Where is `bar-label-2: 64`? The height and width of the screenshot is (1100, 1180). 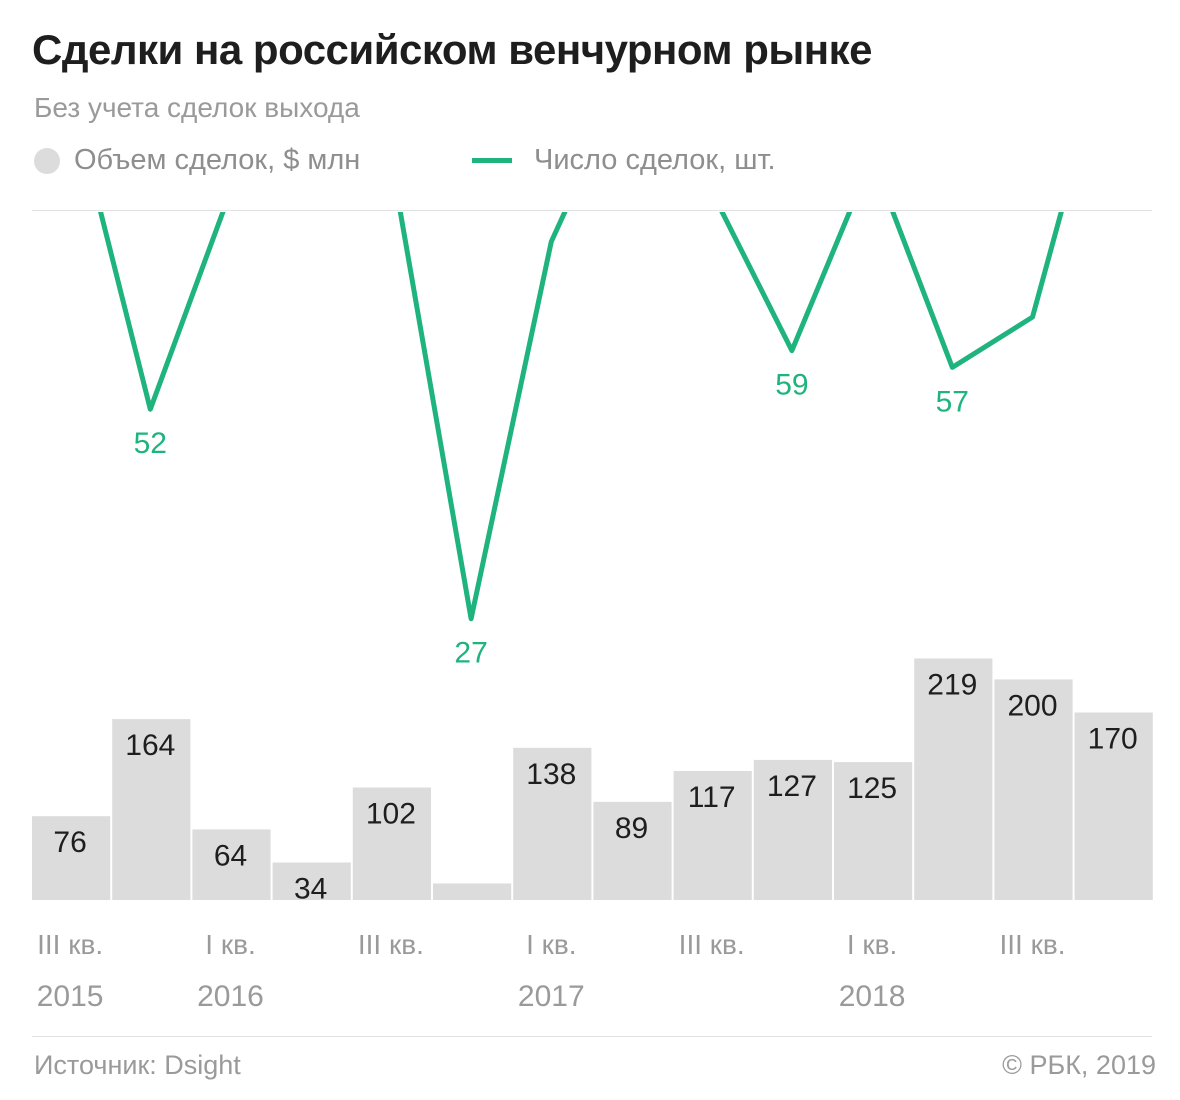 bar-label-2: 64 is located at coordinates (230, 855).